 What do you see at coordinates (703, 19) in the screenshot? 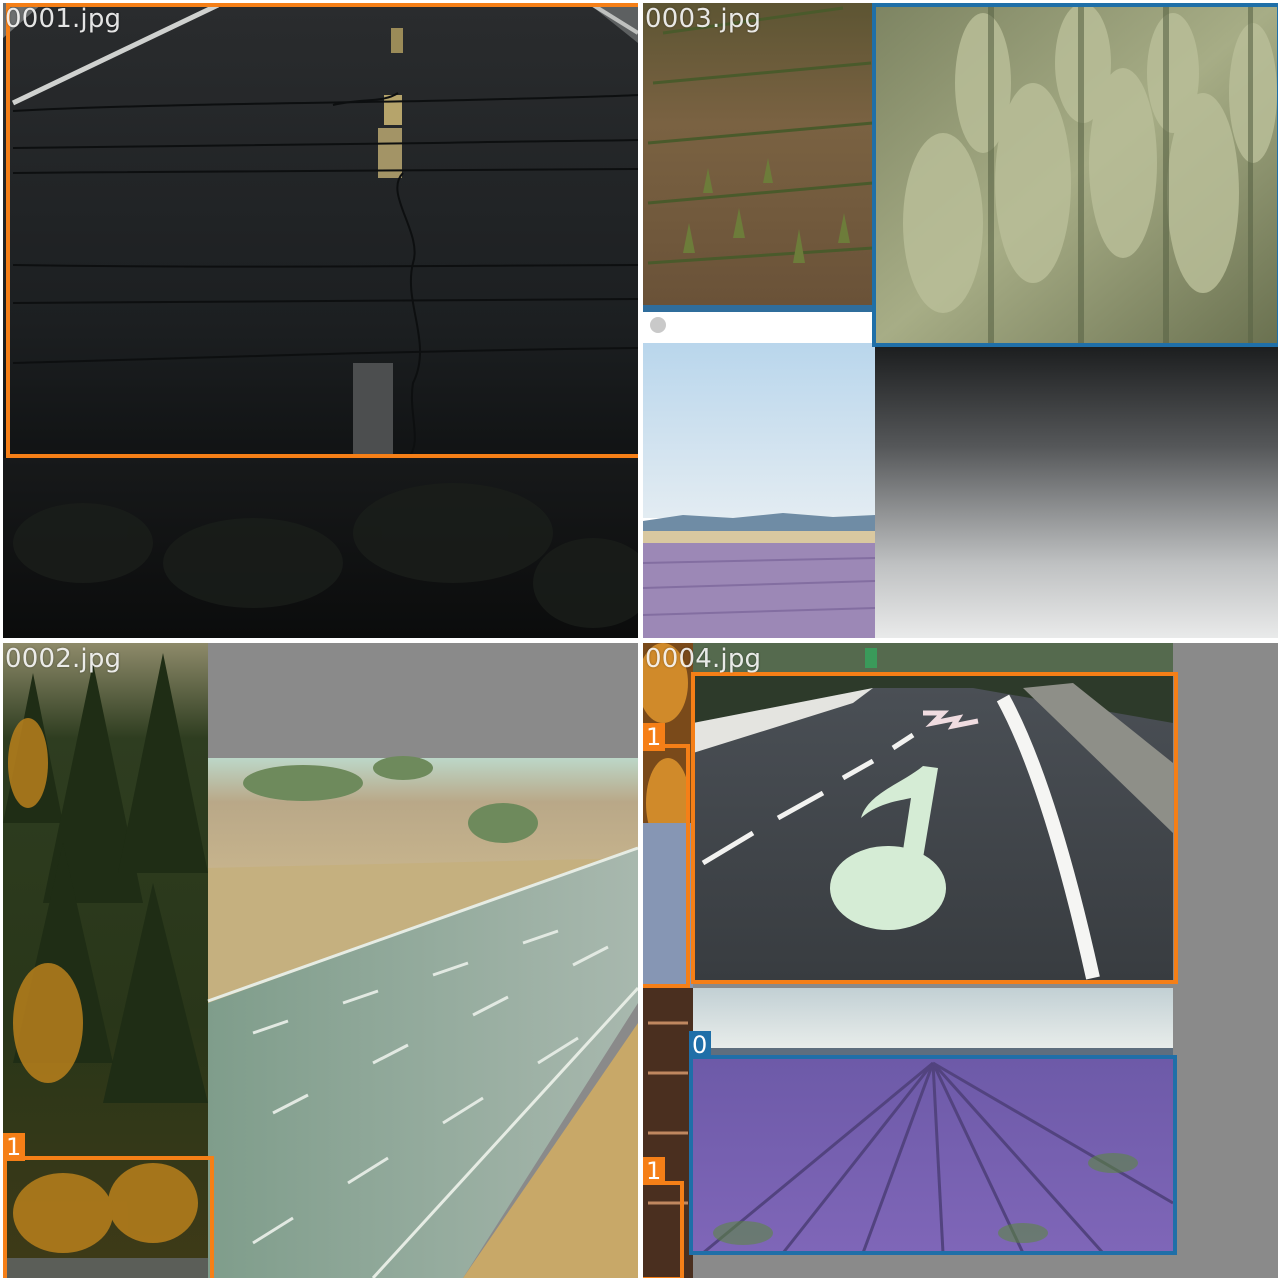
I see `filename-label: 0003.jpg` at bounding box center [703, 19].